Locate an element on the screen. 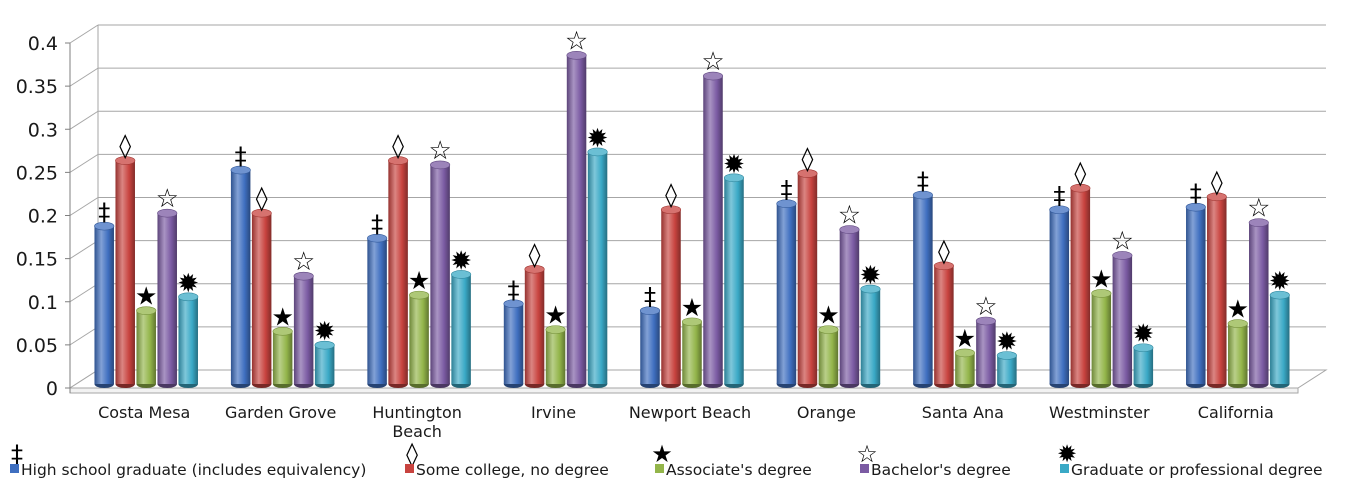 This screenshot has height=484, width=1355. y-tick-label: 0.2 is located at coordinates (43, 217).